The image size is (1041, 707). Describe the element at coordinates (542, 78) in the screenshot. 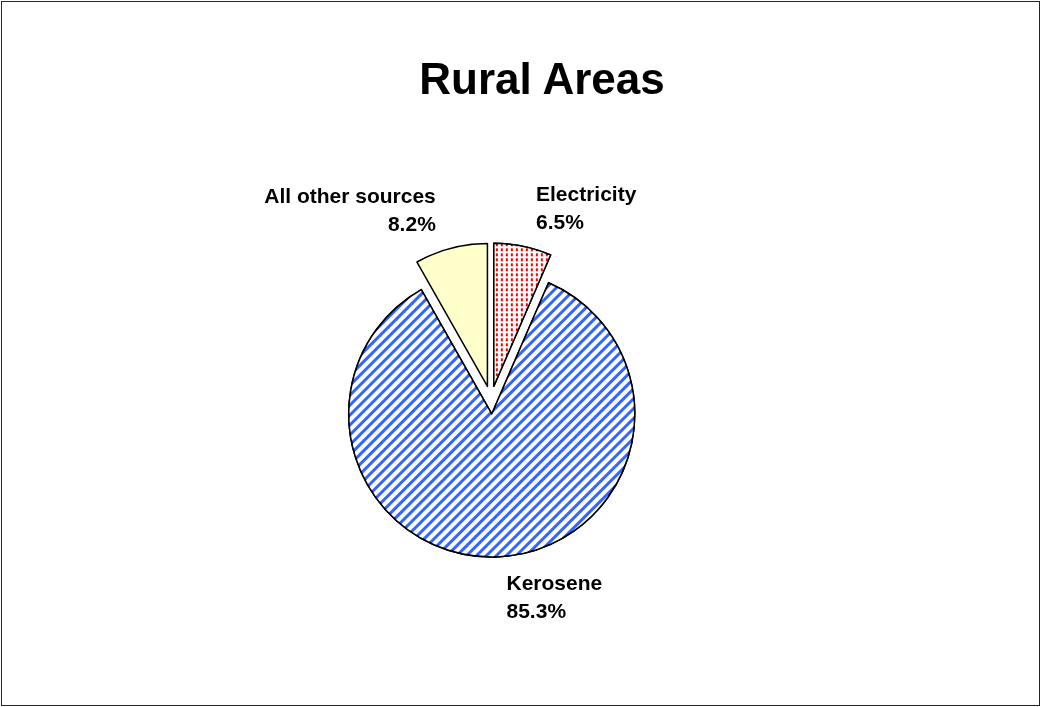

I see `chart-title: Rural Areas` at that location.